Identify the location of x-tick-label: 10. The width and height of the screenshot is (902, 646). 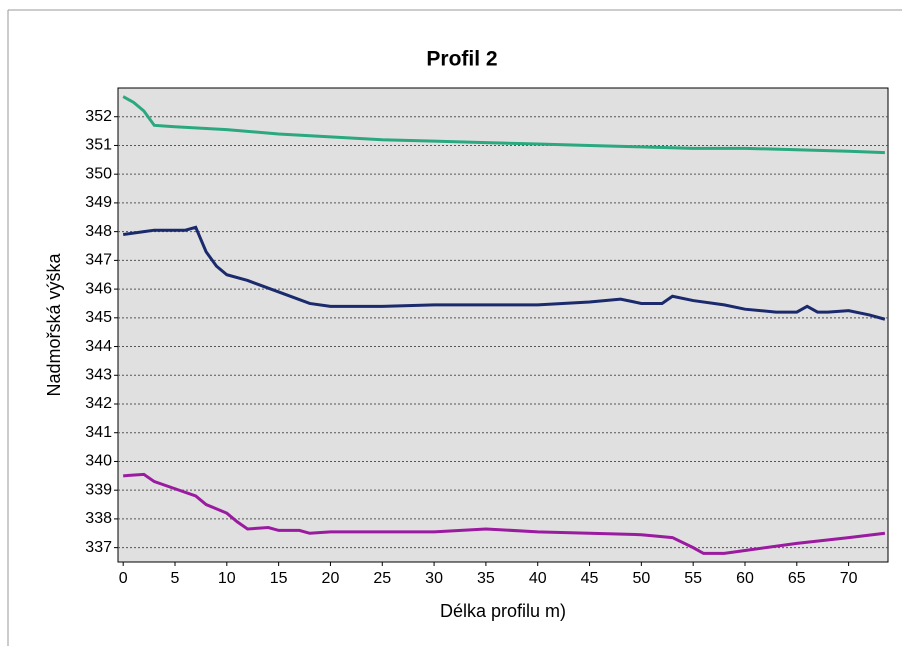
(227, 578).